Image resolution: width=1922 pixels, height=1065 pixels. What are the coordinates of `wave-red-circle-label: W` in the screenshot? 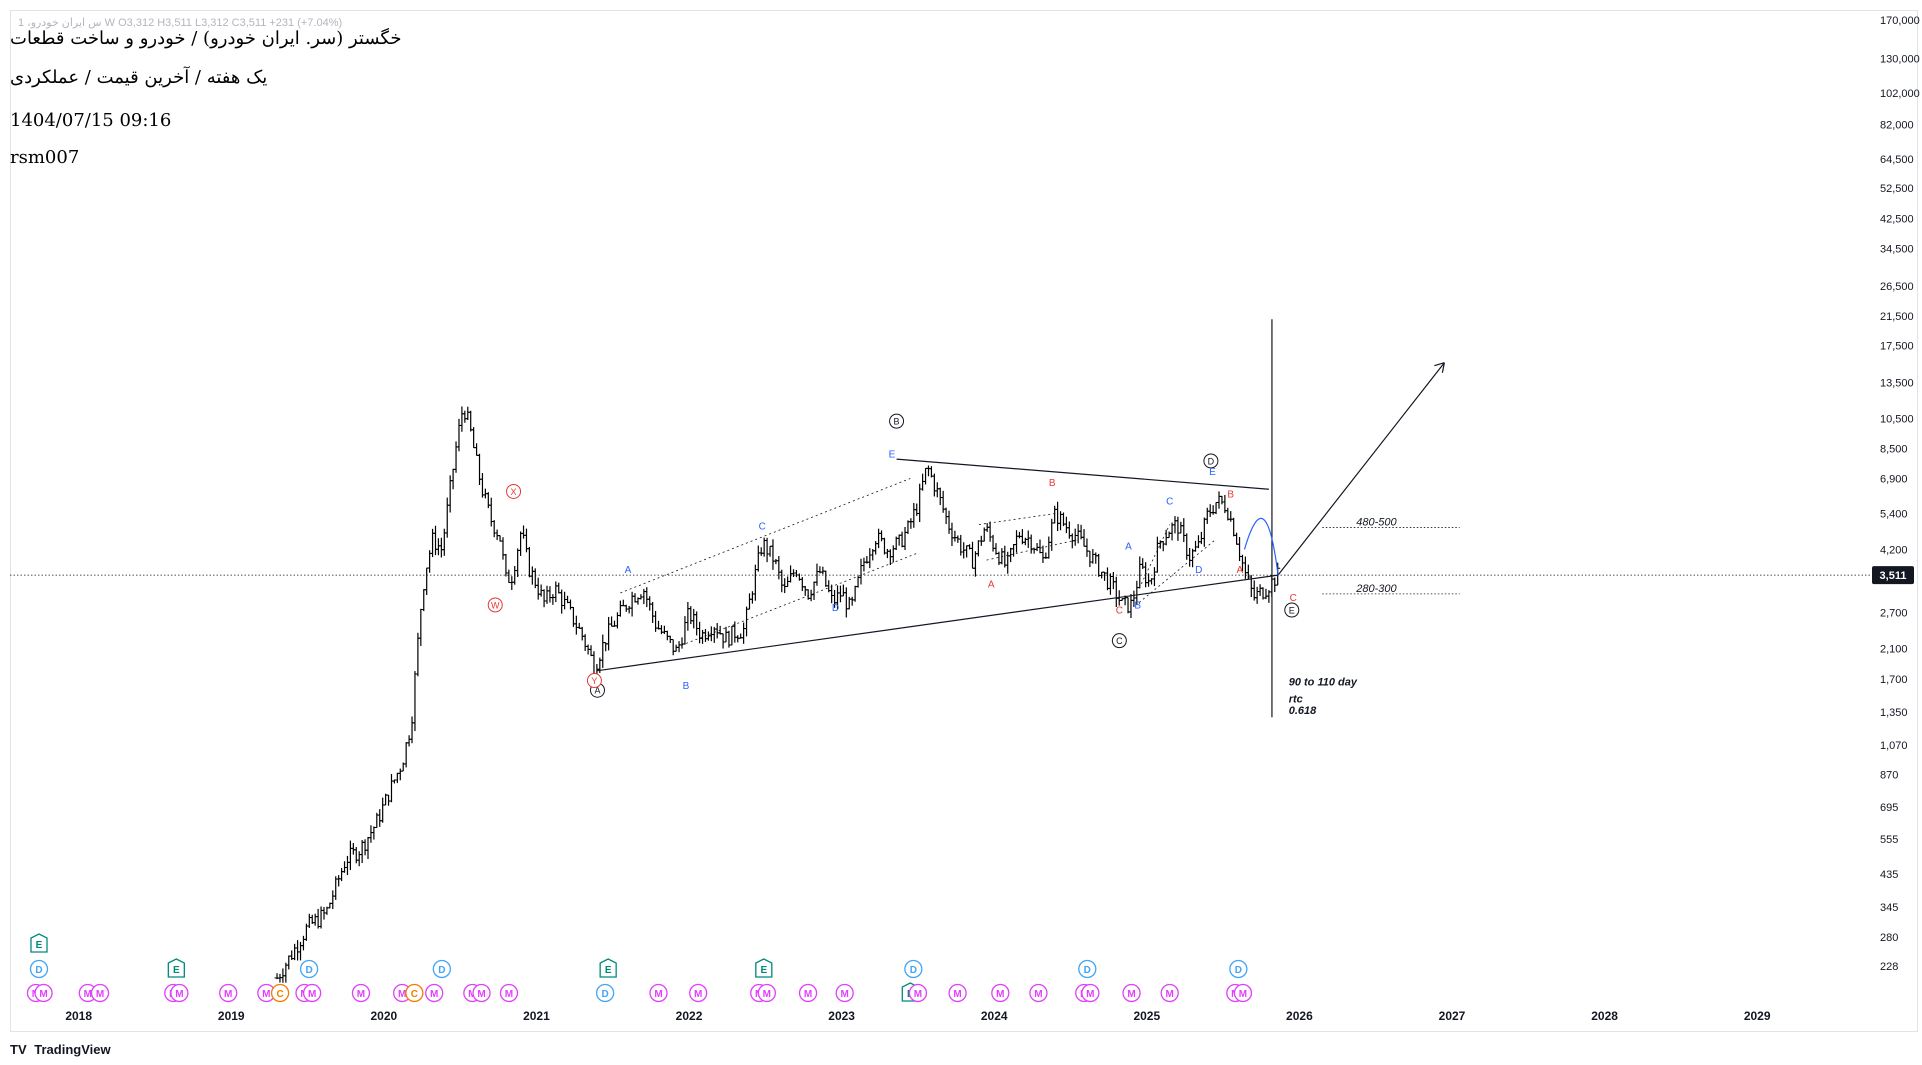 It's located at (495, 605).